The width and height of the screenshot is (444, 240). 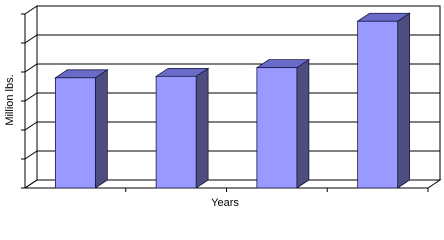 I want to click on y-axis-label: Million lbs., so click(x=10, y=99).